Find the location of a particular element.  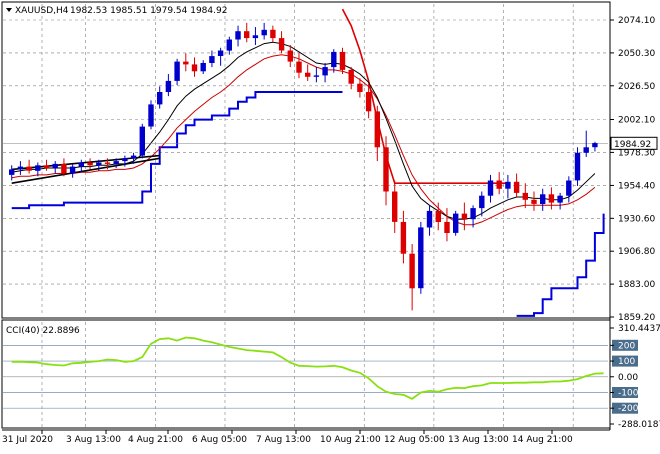

cci-label: CCI(40) 22.8896 is located at coordinates (43, 331).